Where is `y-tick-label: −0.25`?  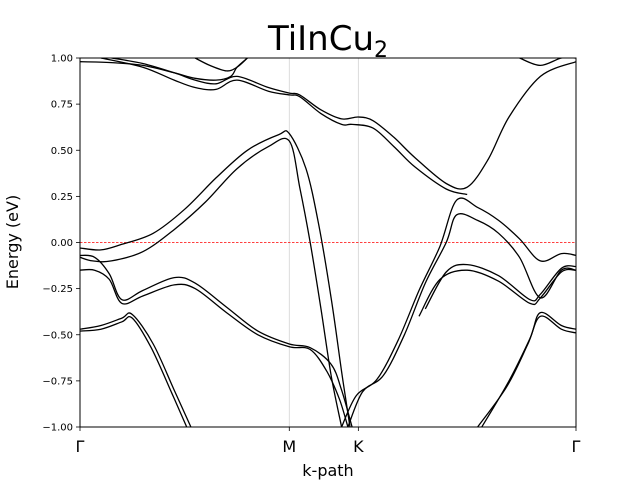 y-tick-label: −0.25 is located at coordinates (57, 289).